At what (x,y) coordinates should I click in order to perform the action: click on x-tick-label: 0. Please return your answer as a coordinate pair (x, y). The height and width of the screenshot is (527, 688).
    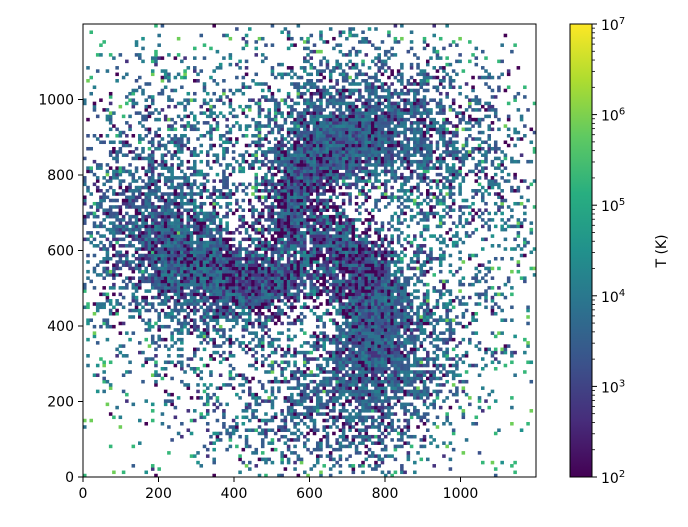
    Looking at the image, I should click on (83, 494).